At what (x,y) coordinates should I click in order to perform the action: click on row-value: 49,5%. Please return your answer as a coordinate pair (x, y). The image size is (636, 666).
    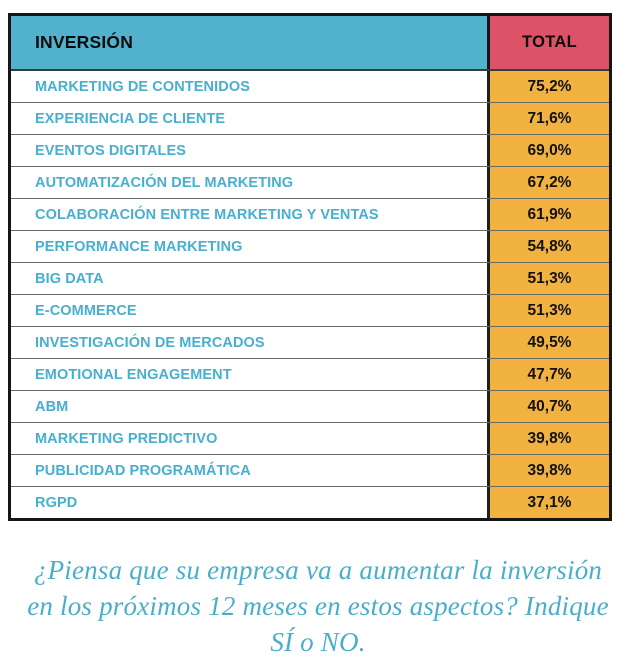
    Looking at the image, I should click on (548, 342).